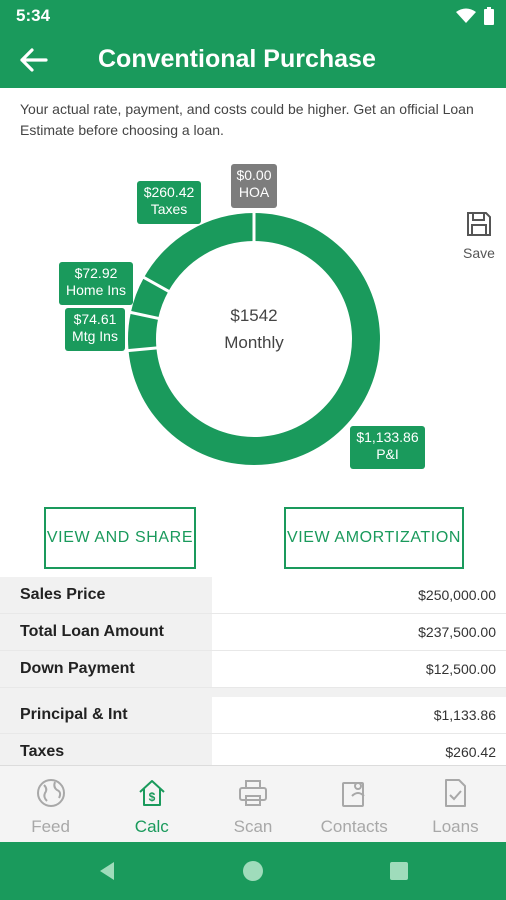  I want to click on app-bar: Conventional Purchase, so click(253, 60).